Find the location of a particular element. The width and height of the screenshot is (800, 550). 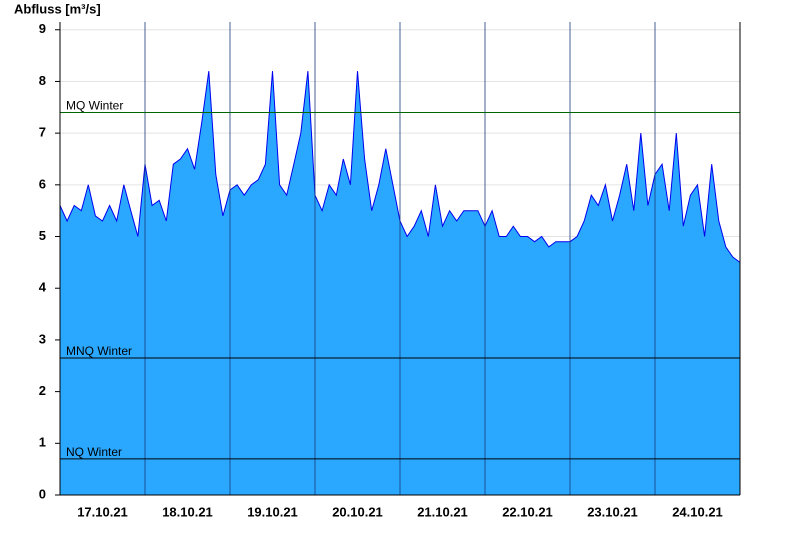

y-tick-label: 8 is located at coordinates (42, 80).